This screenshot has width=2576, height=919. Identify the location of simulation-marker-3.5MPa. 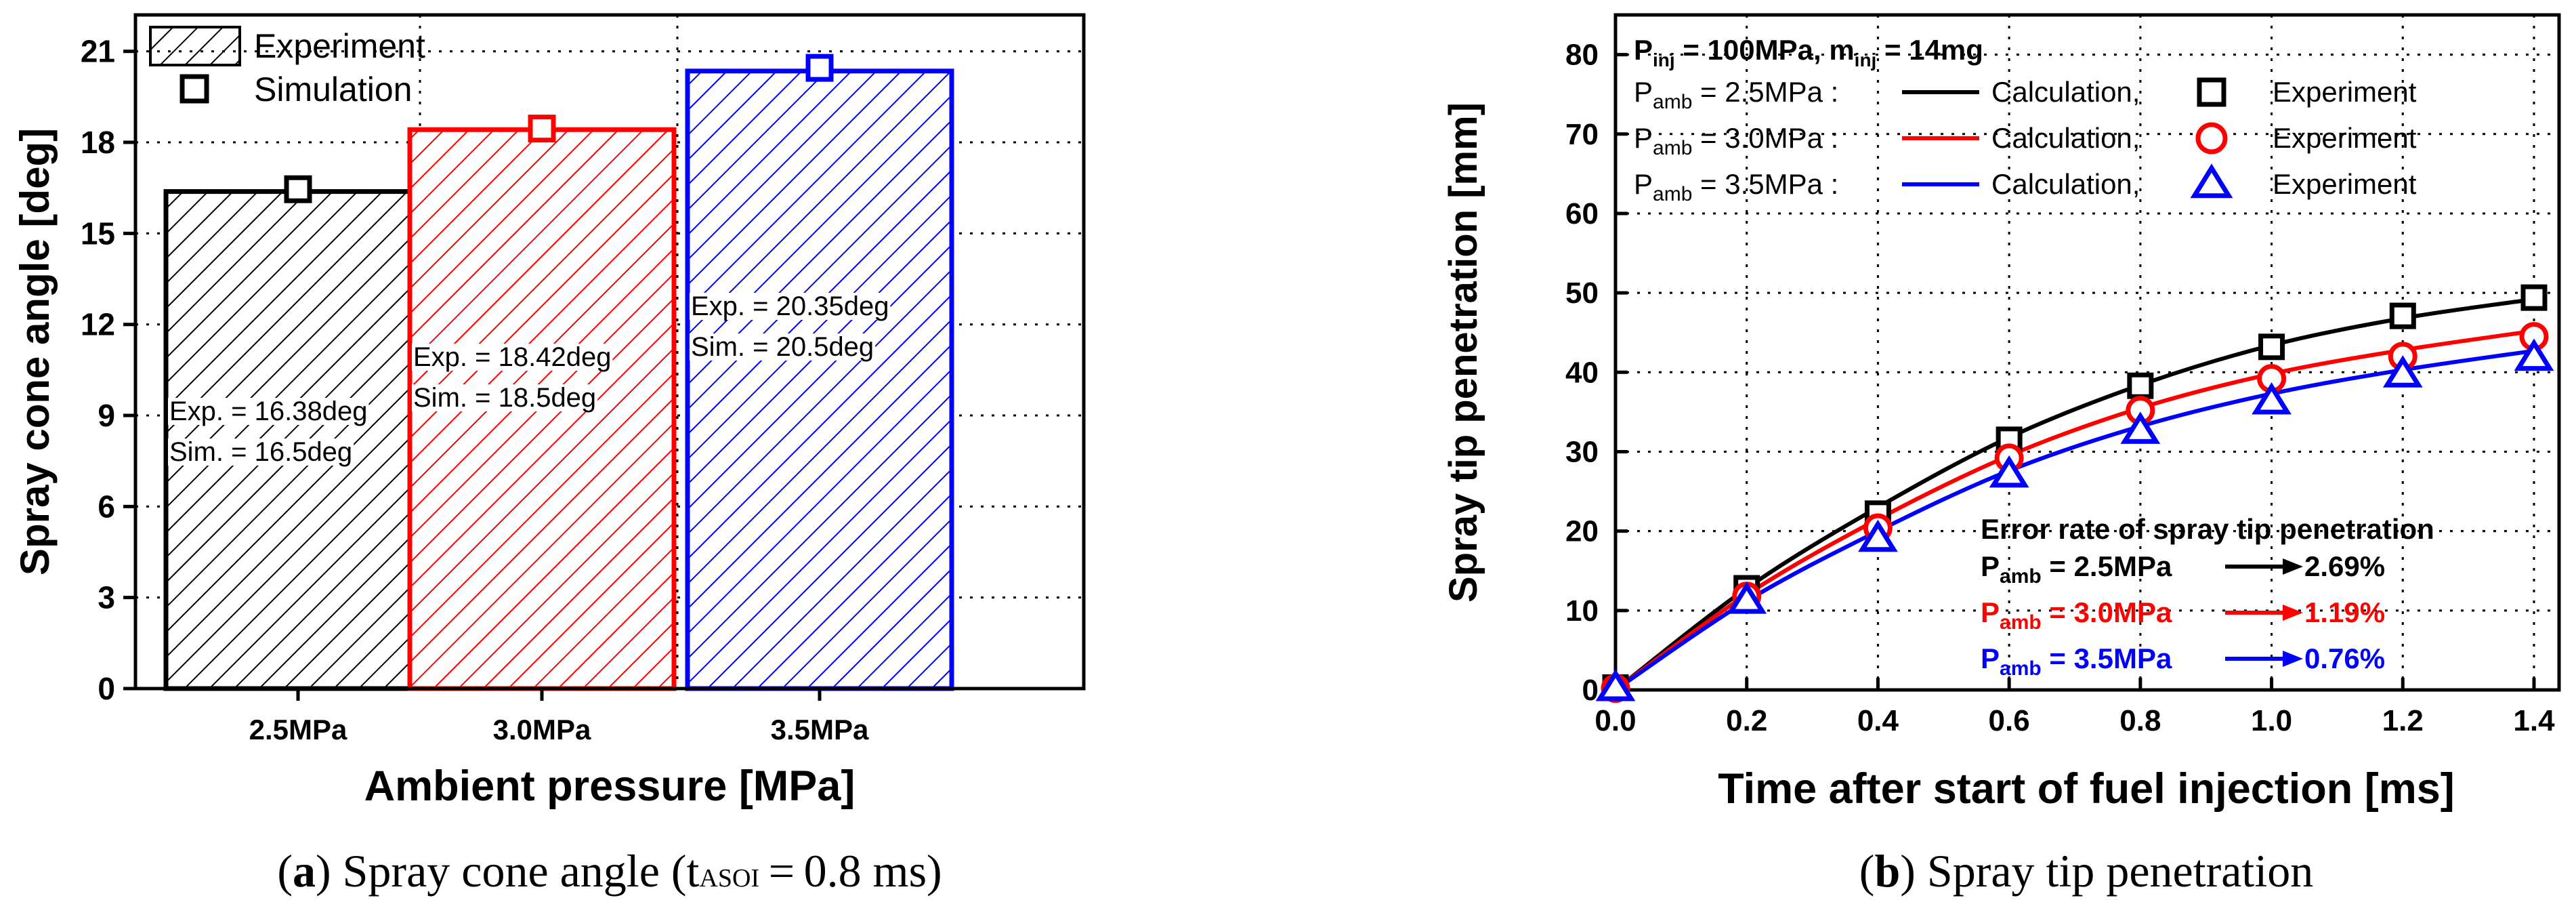
(819, 68).